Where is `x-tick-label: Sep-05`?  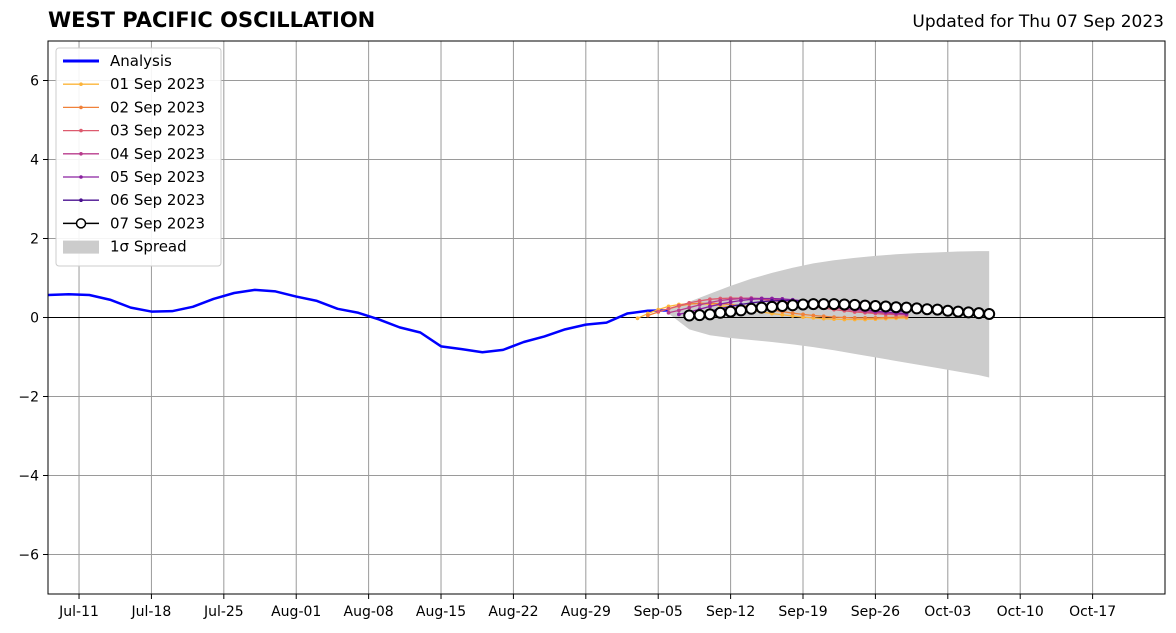
x-tick-label: Sep-05 is located at coordinates (658, 612).